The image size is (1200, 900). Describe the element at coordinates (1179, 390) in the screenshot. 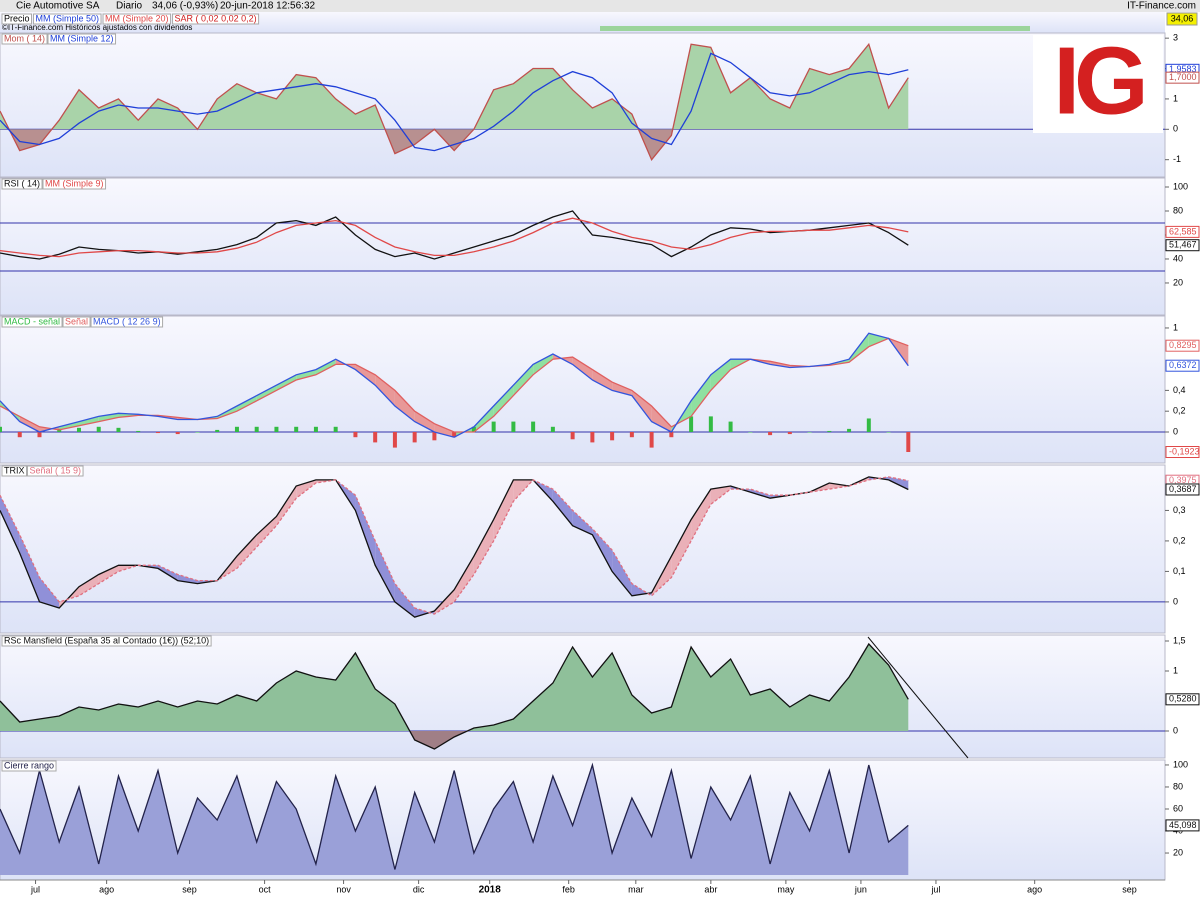

I see `y-tick-label: 0,4` at that location.